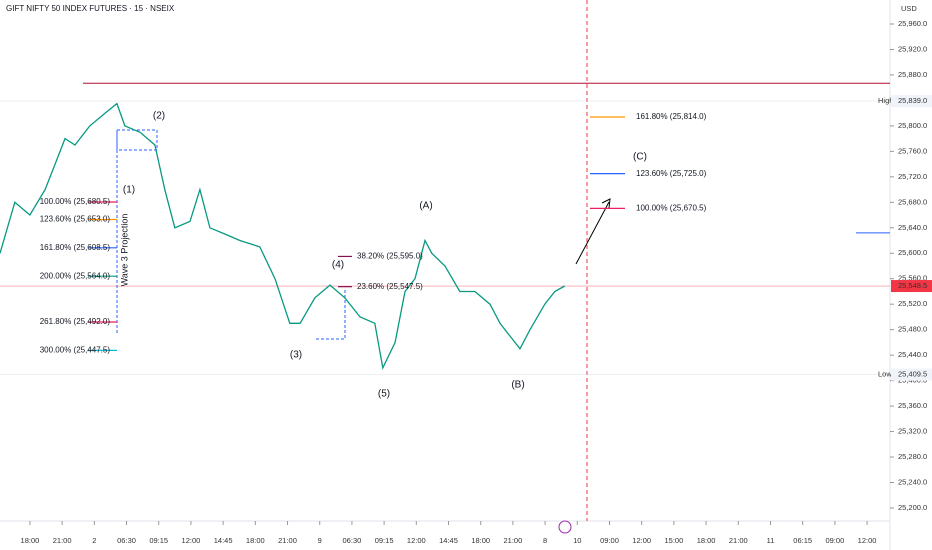 The height and width of the screenshot is (550, 932). I want to click on y-tick-label: 25,680.0, so click(912, 201).